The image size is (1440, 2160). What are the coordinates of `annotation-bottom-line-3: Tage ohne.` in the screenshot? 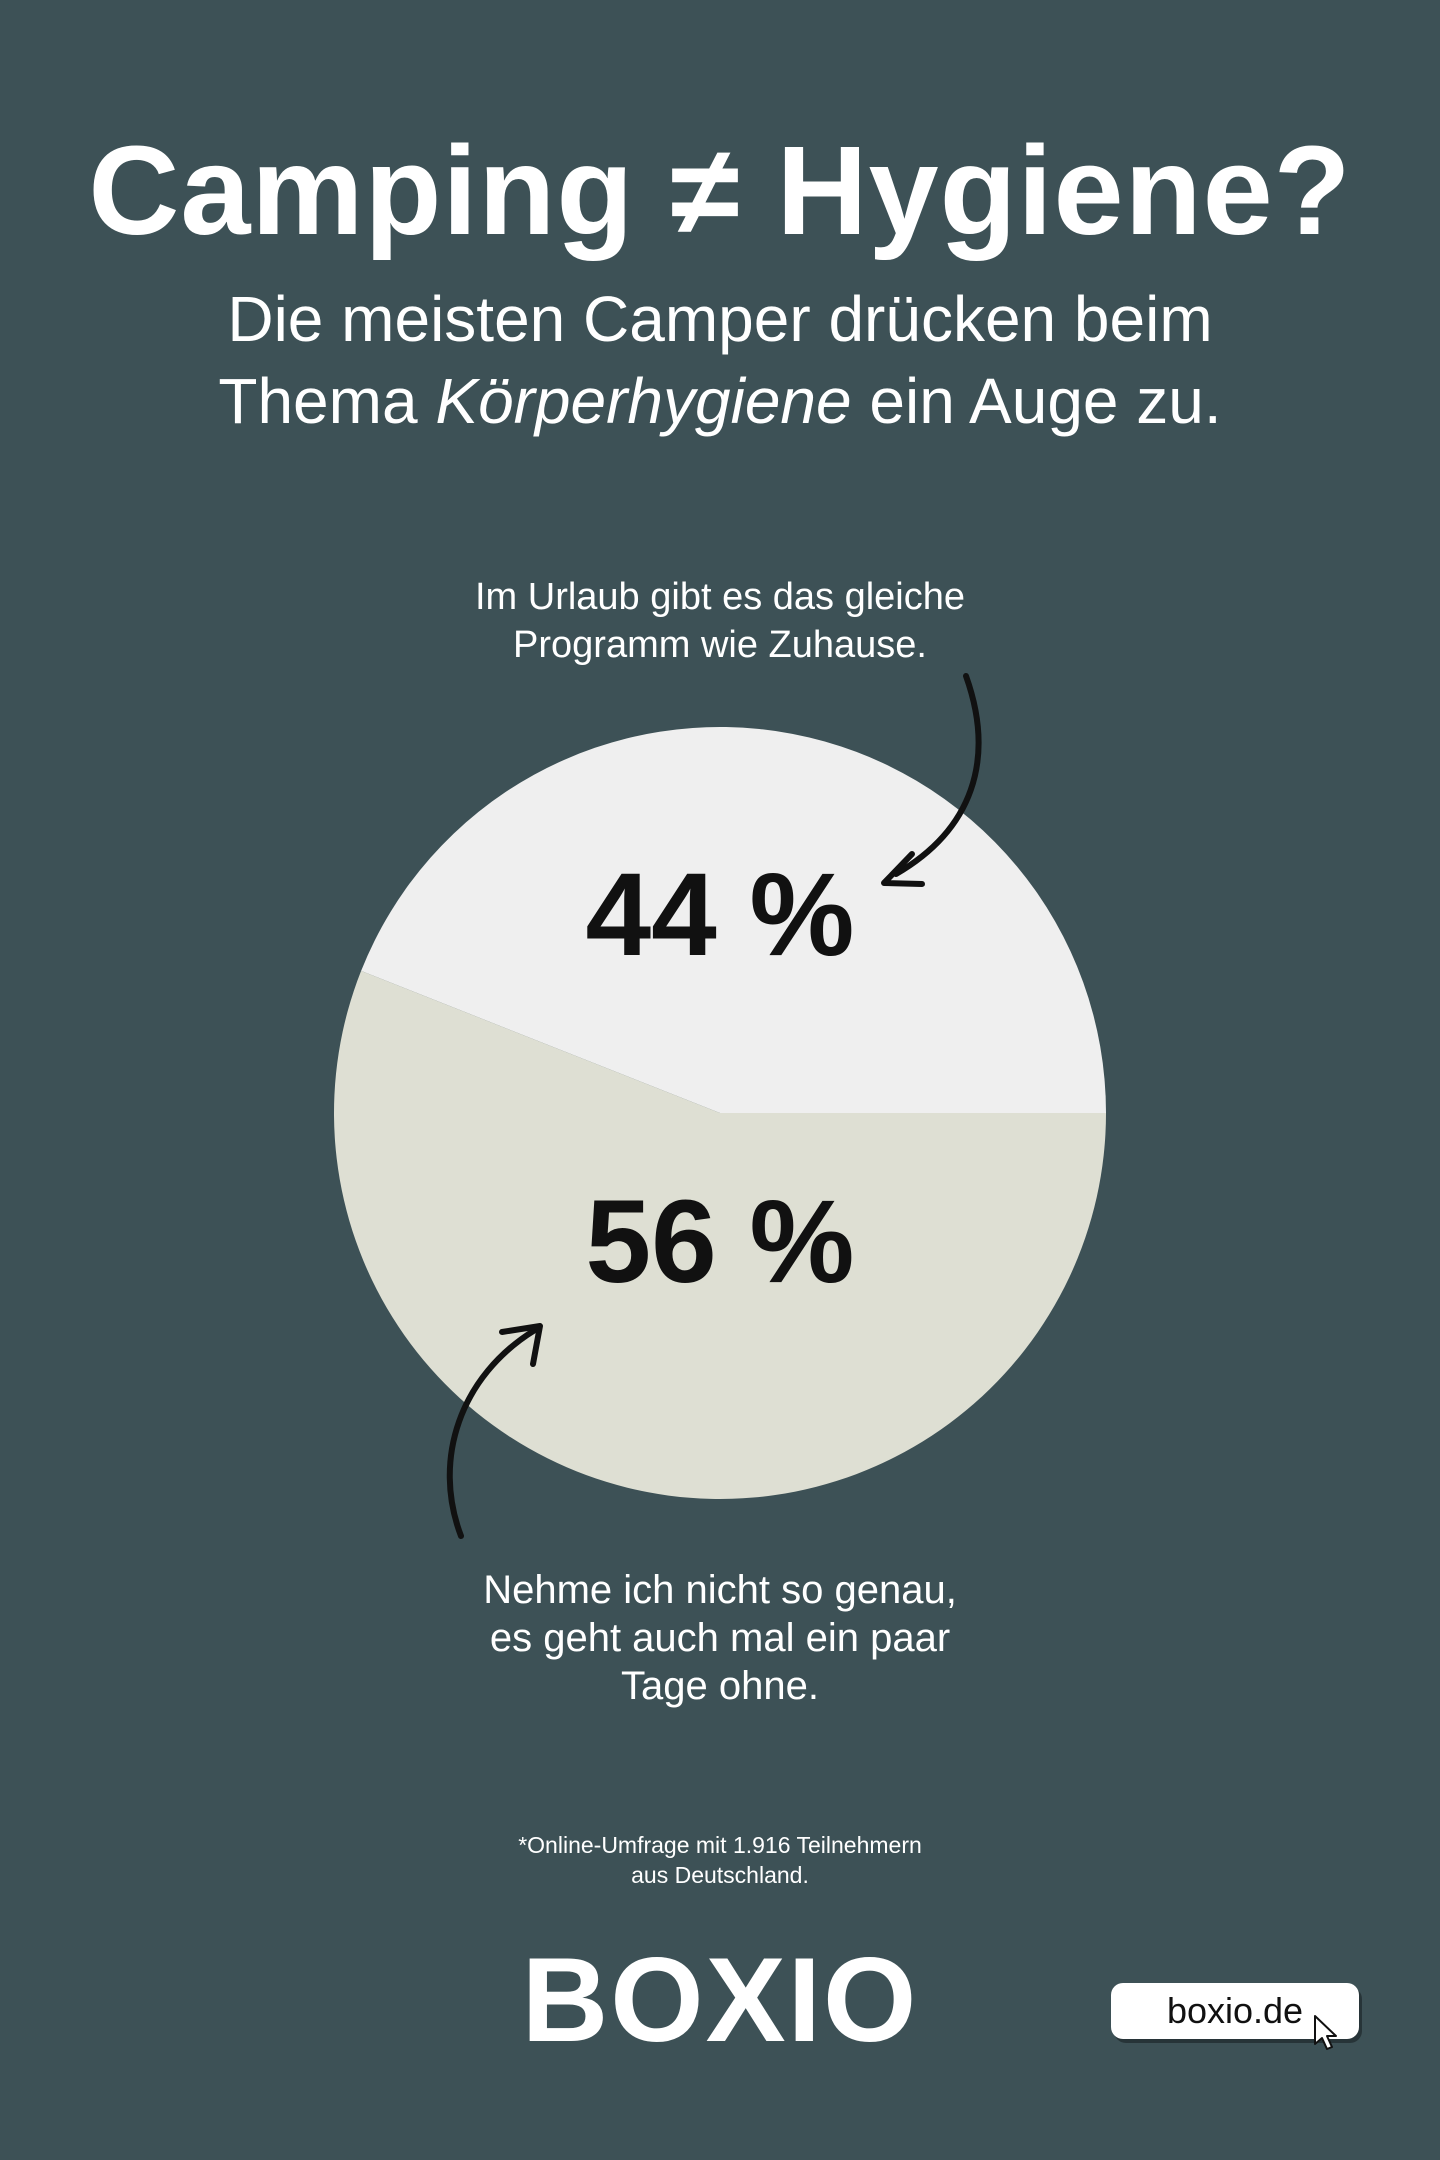 It's located at (720, 1686).